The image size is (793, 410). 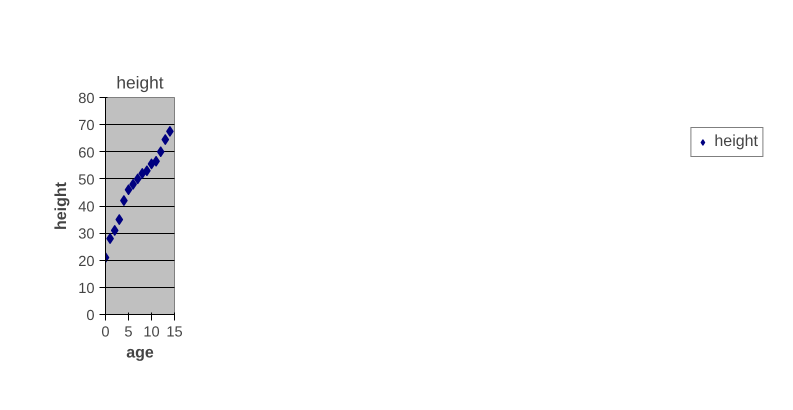 What do you see at coordinates (86, 234) in the screenshot?
I see `y-tick-label: 30` at bounding box center [86, 234].